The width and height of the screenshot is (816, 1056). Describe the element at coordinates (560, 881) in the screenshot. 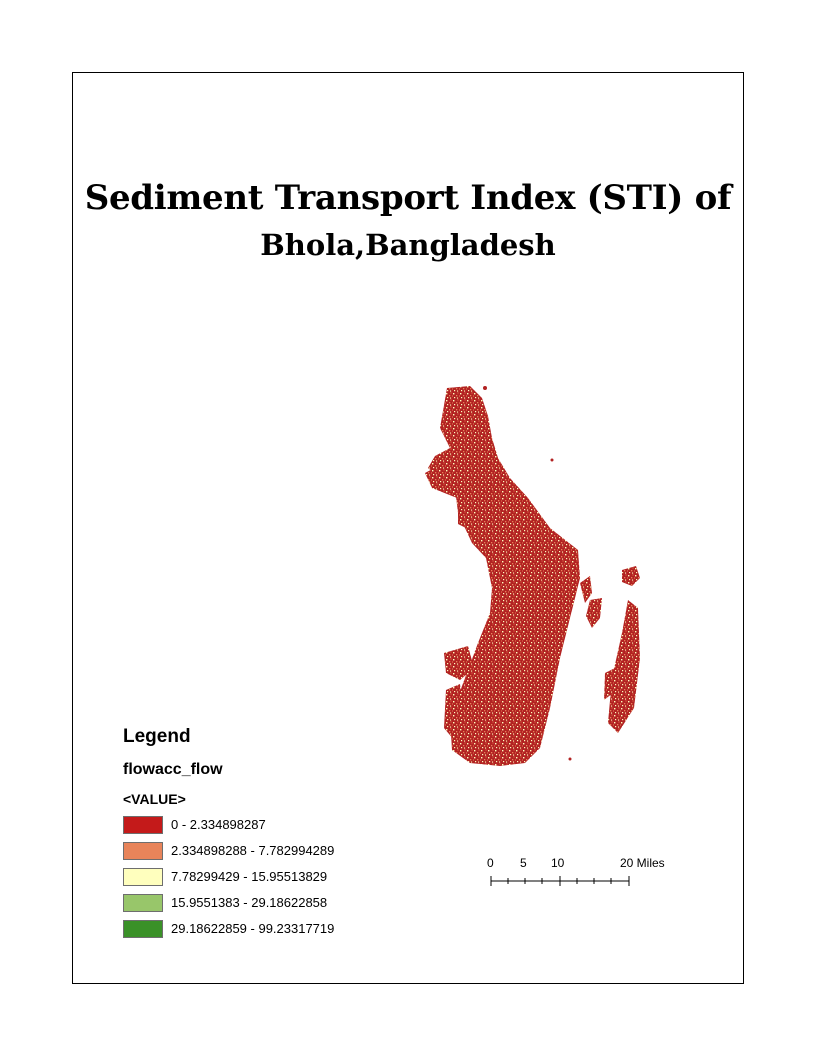

I see `scale-bar-graphic` at that location.